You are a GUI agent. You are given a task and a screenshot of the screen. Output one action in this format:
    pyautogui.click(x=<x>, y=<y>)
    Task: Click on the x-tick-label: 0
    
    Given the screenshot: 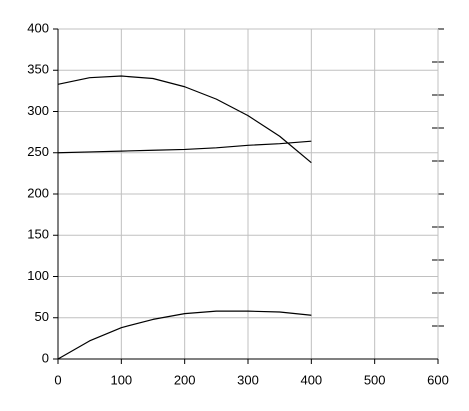 What is the action you would take?
    pyautogui.click(x=57, y=379)
    